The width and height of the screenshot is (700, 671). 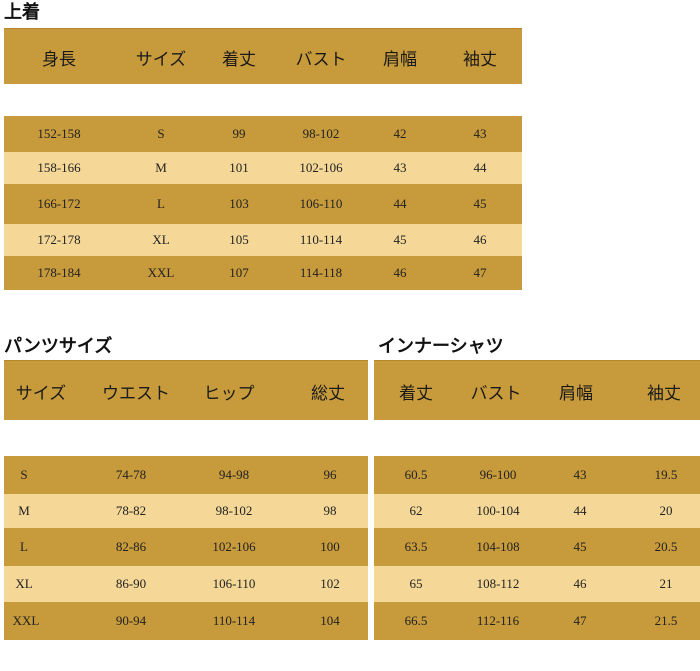 What do you see at coordinates (131, 474) in the screenshot?
I see `table-cell: 74-78` at bounding box center [131, 474].